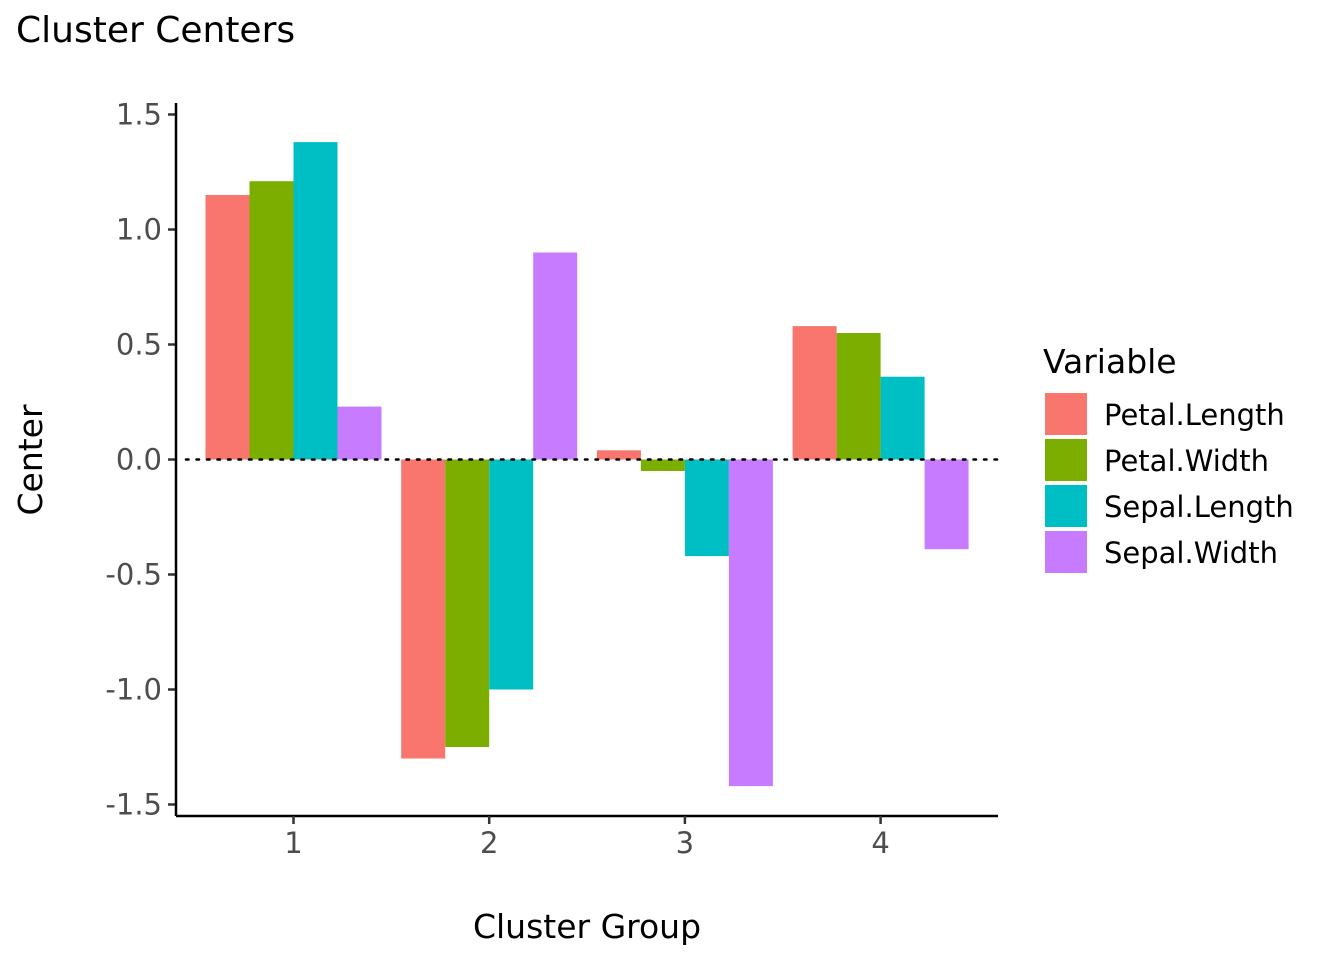 This screenshot has height=960, width=1344. Describe the element at coordinates (30, 460) in the screenshot. I see `y-axis-title: Center` at that location.